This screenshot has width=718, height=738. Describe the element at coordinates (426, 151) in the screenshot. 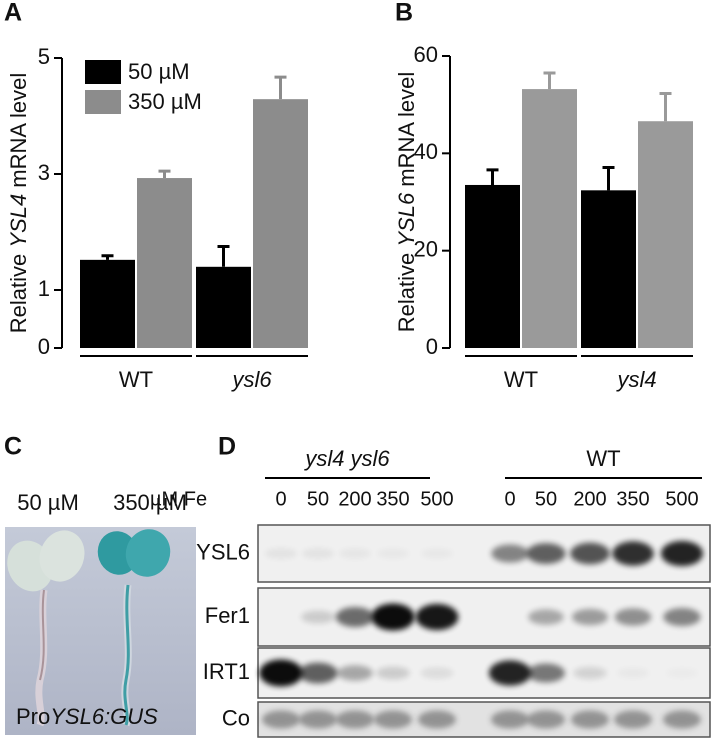

I see `y-tick-label: 40` at that location.